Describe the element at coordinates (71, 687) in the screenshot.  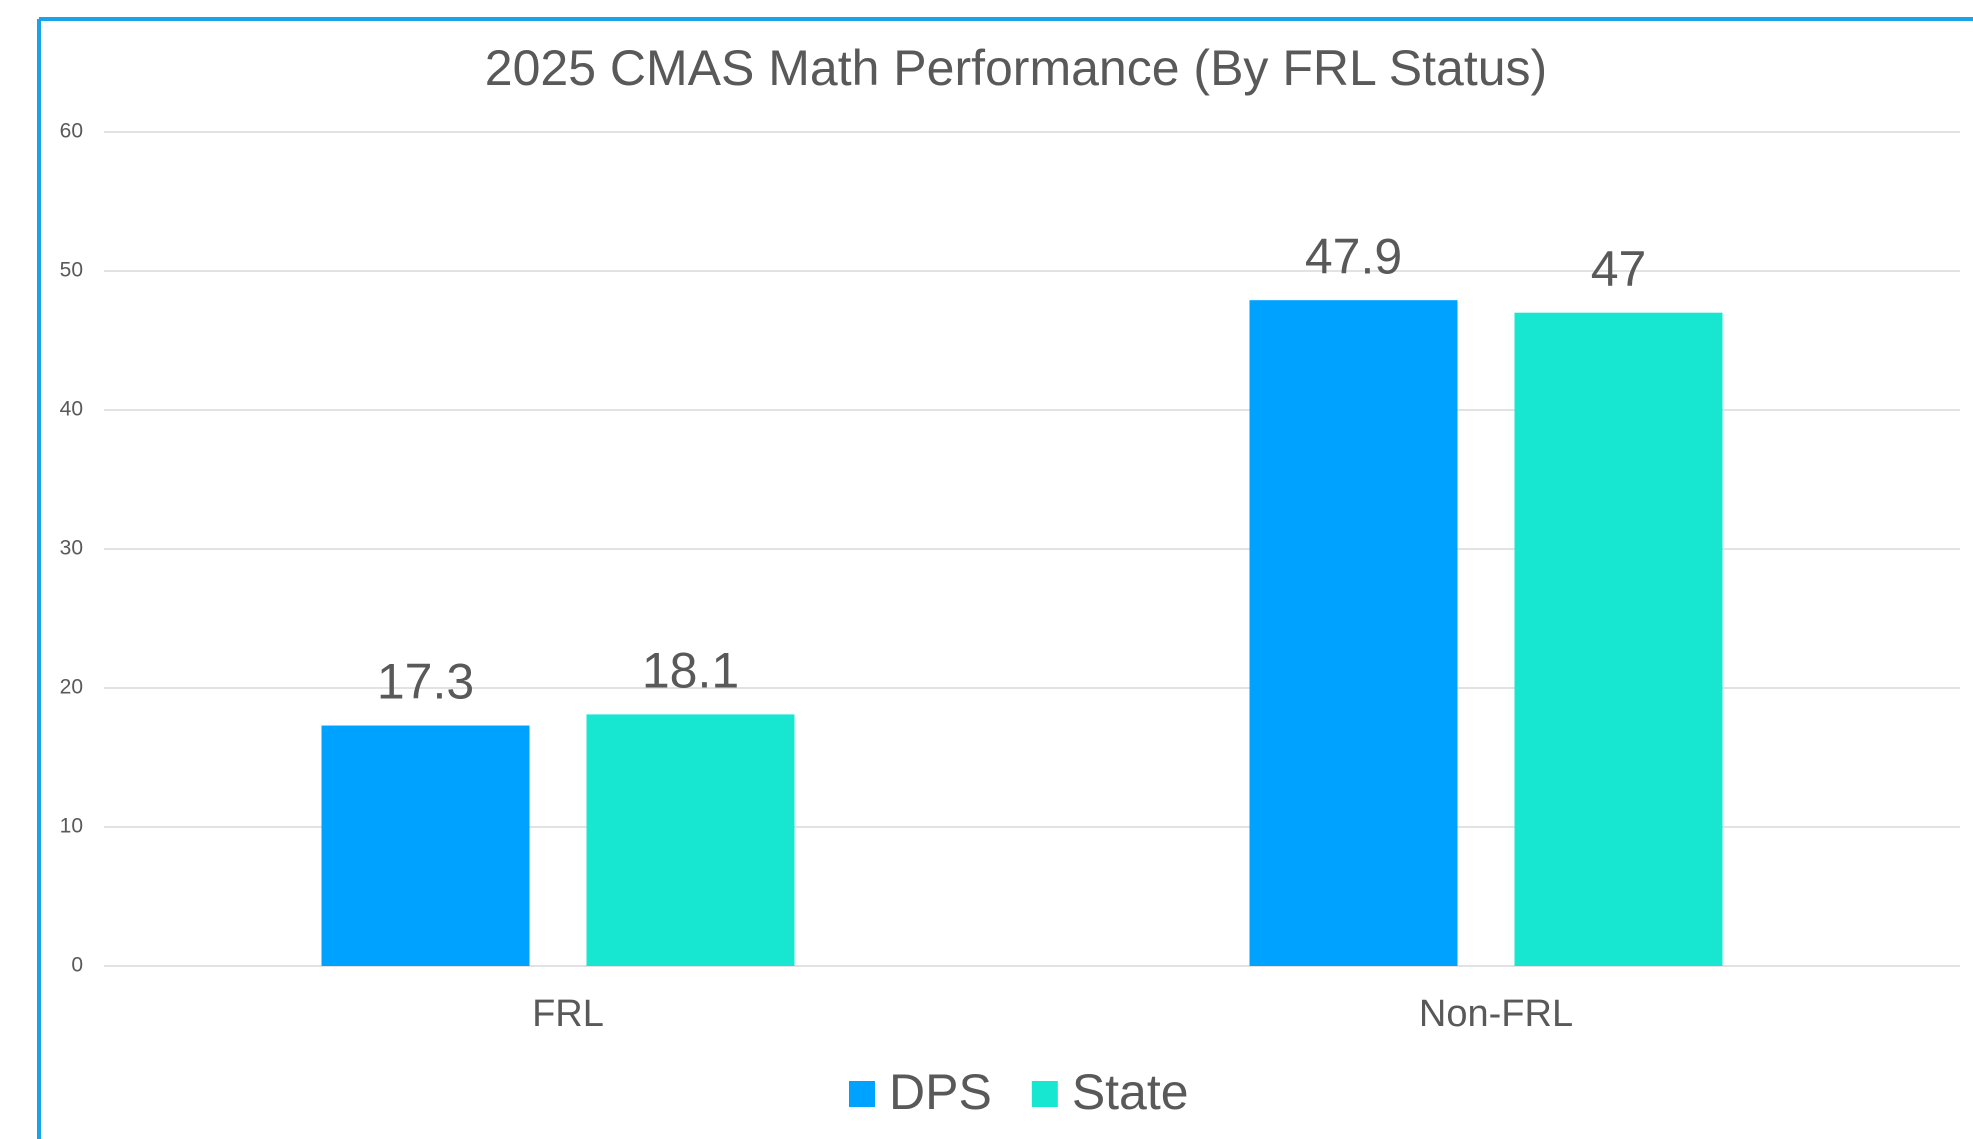
I see `y-tick-label: 20` at that location.